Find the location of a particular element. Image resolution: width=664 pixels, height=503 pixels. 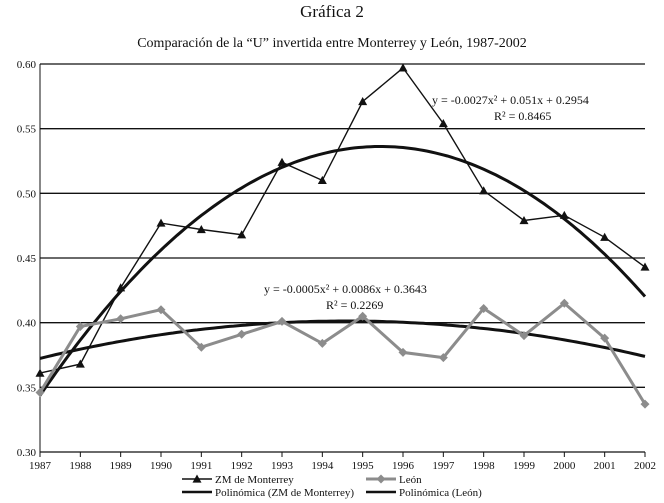

x-tick-label: 1994 is located at coordinates (322, 466).